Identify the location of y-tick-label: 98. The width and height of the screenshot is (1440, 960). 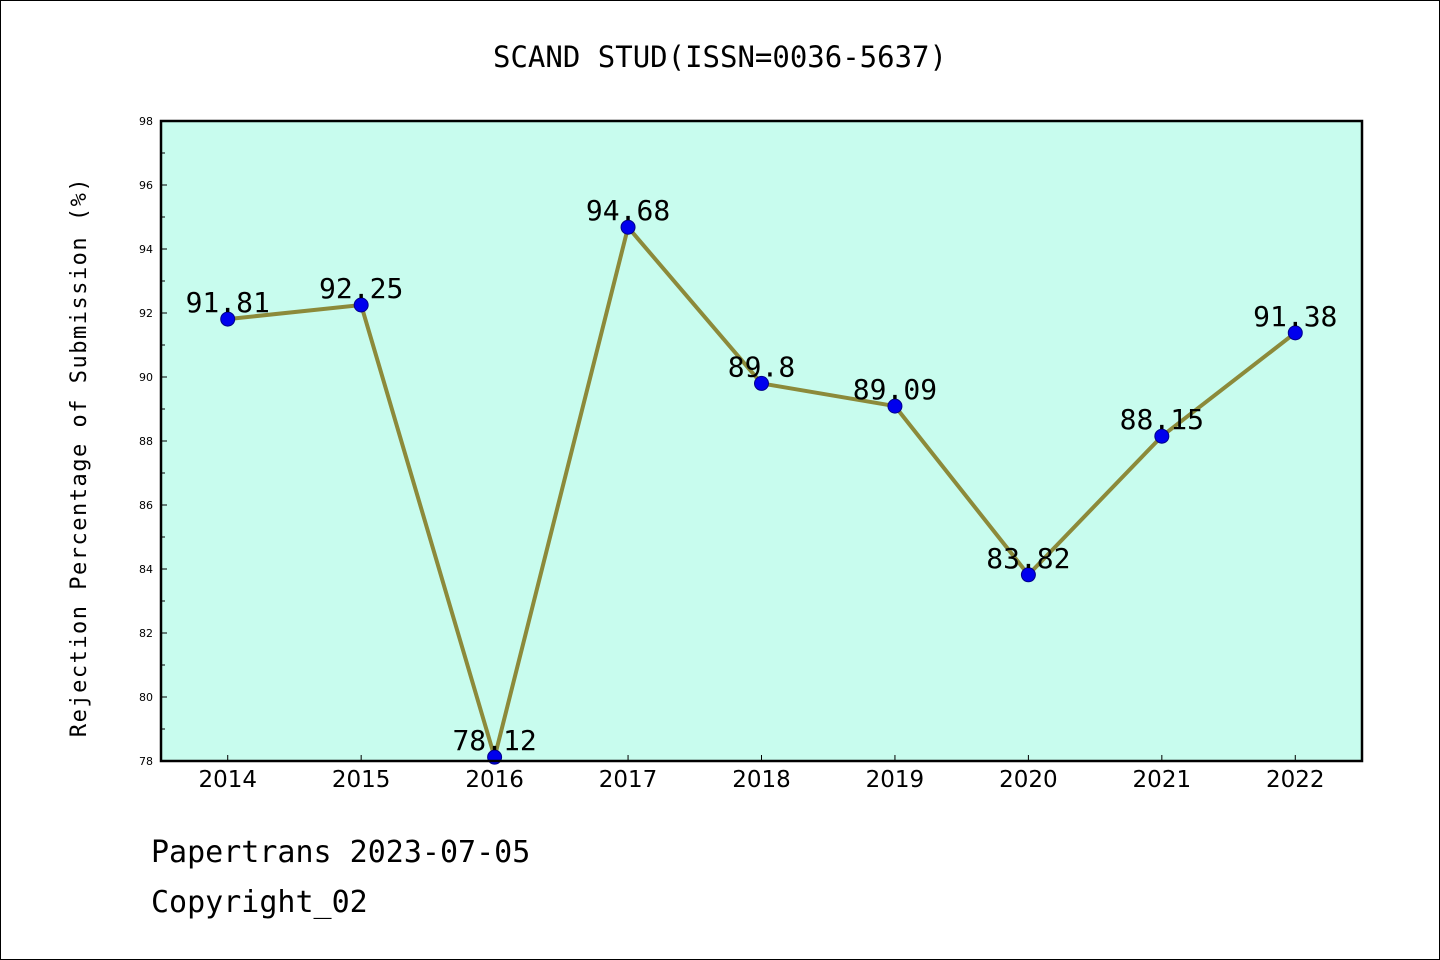
(146, 121).